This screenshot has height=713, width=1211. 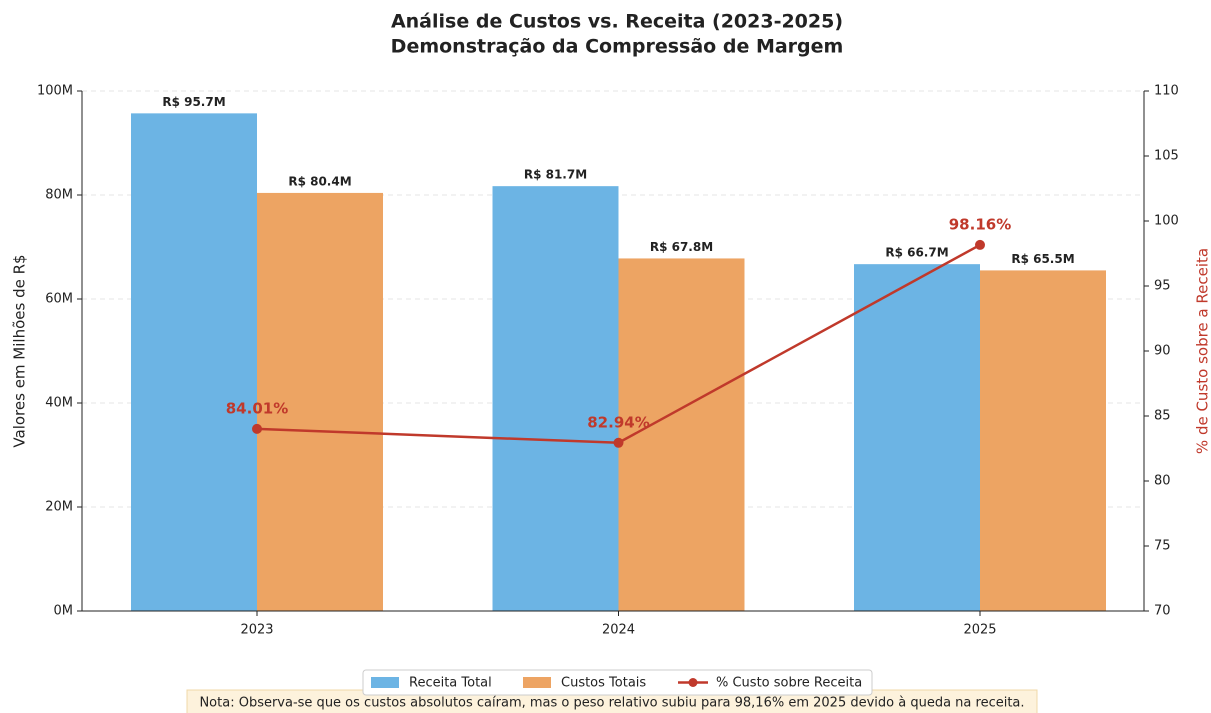 What do you see at coordinates (1042, 259) in the screenshot?
I see `bar-value-label: R$ 65.5M` at bounding box center [1042, 259].